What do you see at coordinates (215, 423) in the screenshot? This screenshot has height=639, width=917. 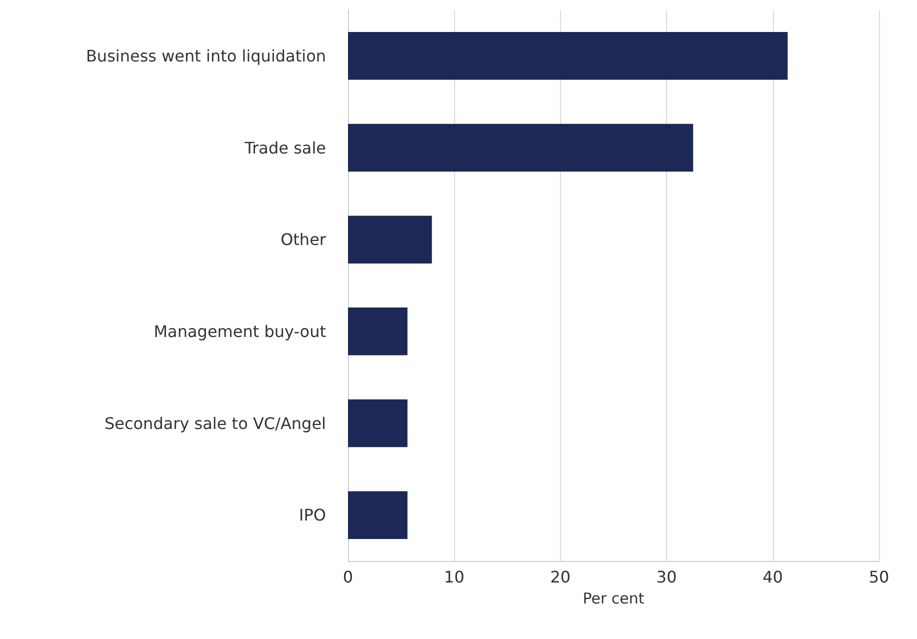 I see `y-tick-label: Secondary sale to VC/Angel` at bounding box center [215, 423].